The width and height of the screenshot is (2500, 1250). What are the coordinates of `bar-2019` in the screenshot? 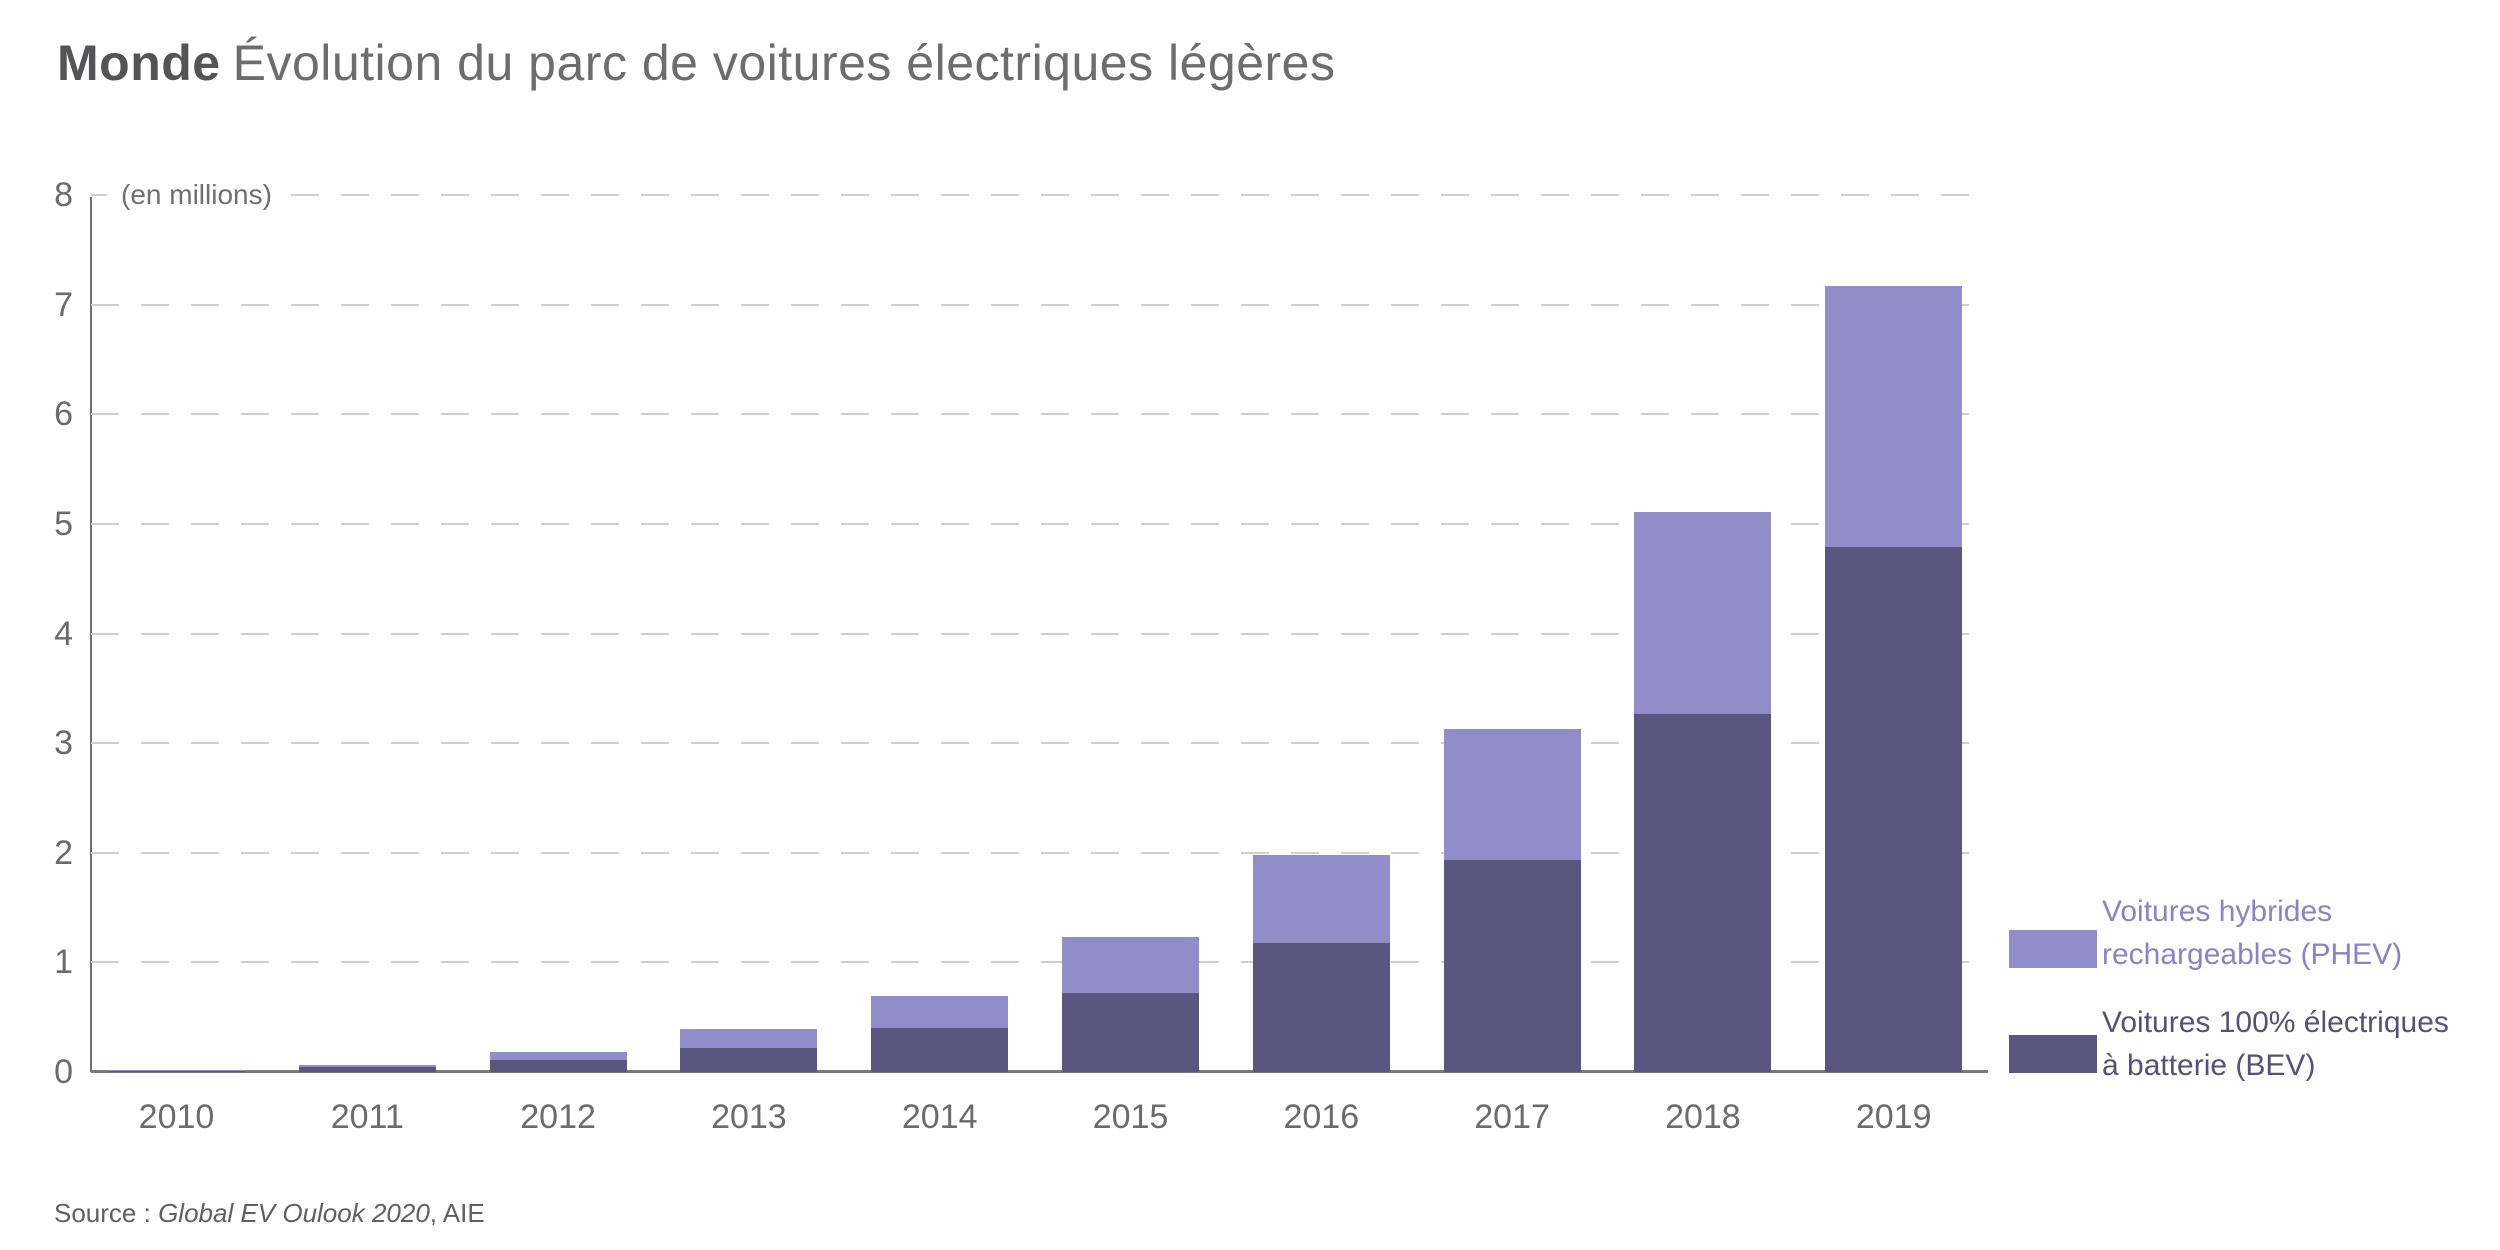 It's located at (1894, 633).